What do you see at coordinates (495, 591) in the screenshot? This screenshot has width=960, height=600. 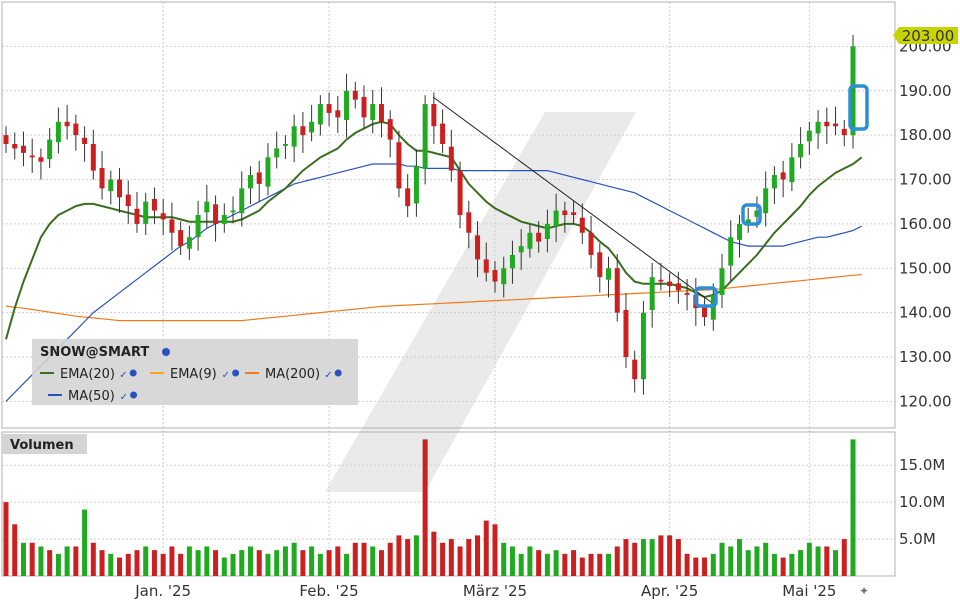 I see `date-tick-label: März '25` at bounding box center [495, 591].